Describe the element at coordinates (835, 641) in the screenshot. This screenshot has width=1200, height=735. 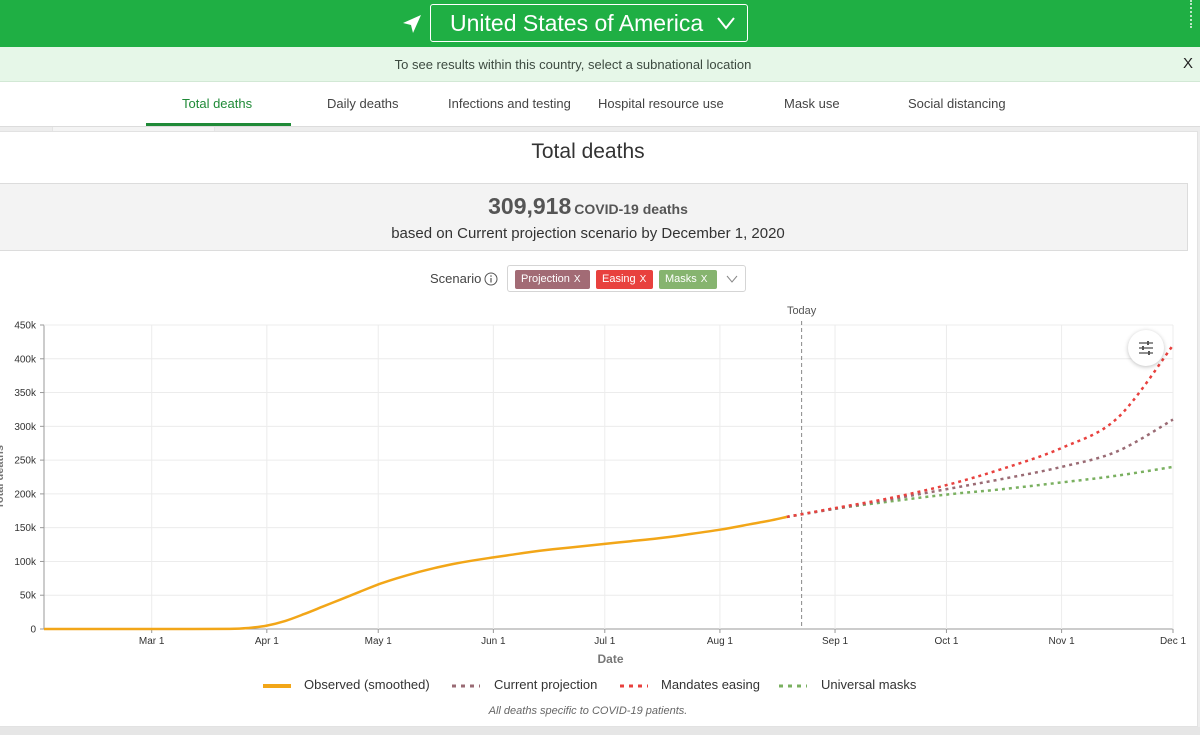
I see `x-tick-label: Sep 1` at that location.